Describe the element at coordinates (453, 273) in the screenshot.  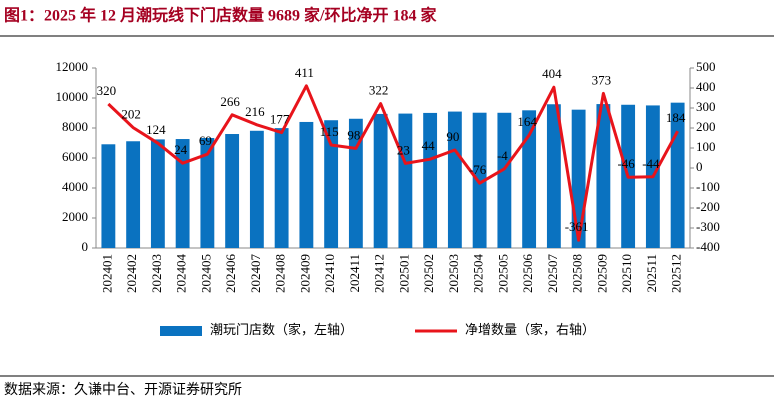
I see `x-tick-label: 202503` at that location.